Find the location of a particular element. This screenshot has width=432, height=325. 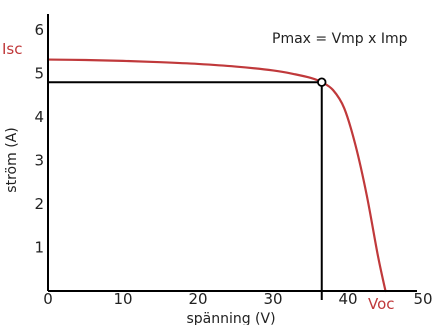

pmax-annotation: Pmax = Vmp x Imp is located at coordinates (340, 39).